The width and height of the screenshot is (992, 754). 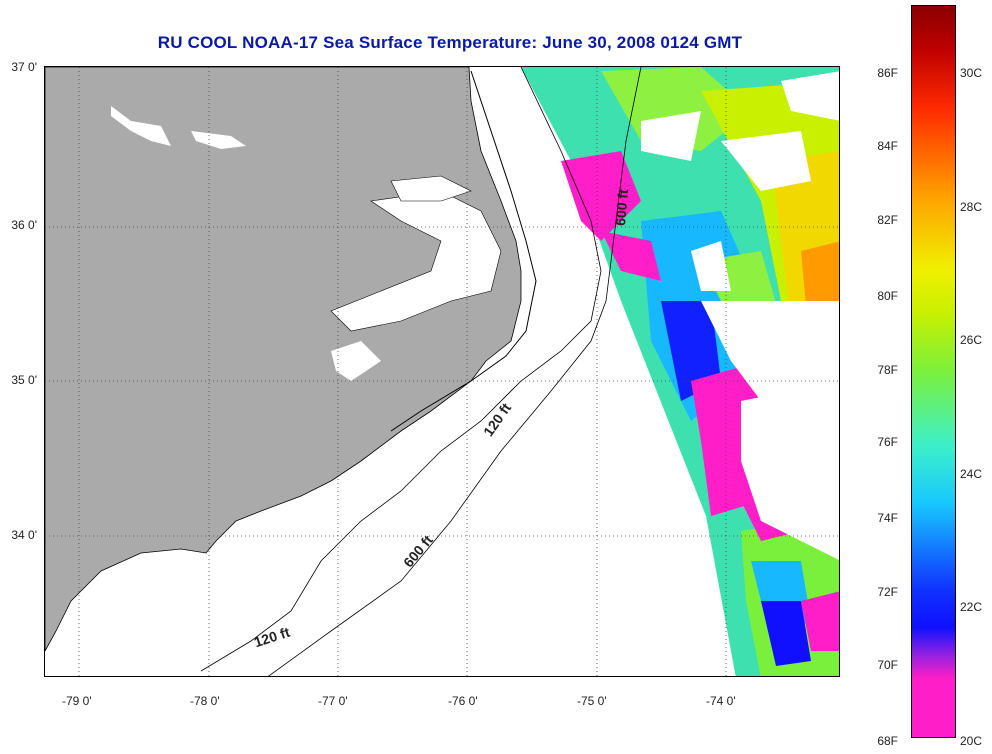 What do you see at coordinates (887, 73) in the screenshot?
I see `colorbar-f-label-86: 86F` at bounding box center [887, 73].